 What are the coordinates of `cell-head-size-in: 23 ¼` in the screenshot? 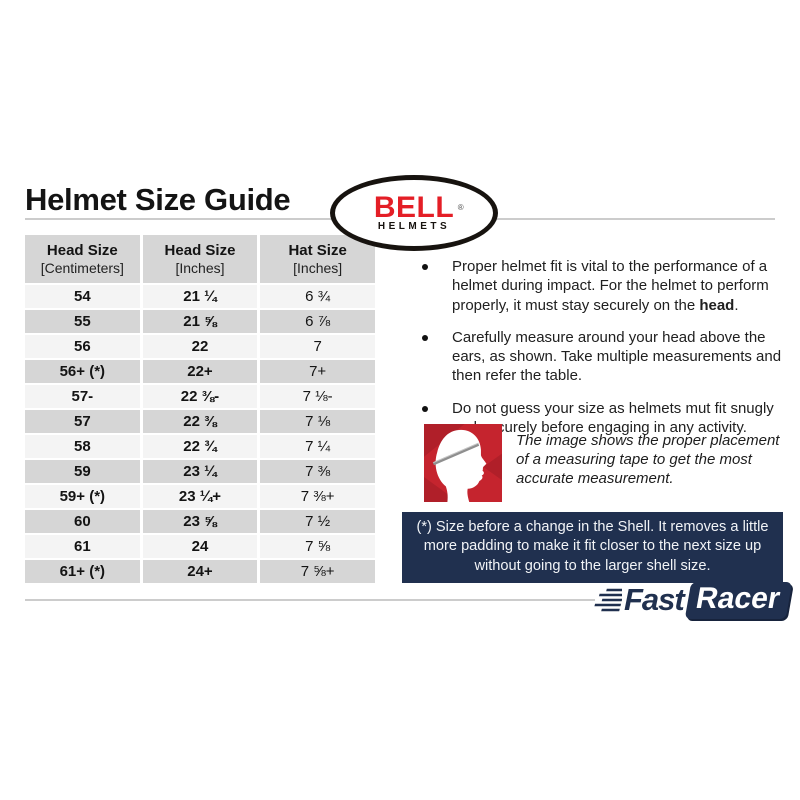 It's located at (200, 471).